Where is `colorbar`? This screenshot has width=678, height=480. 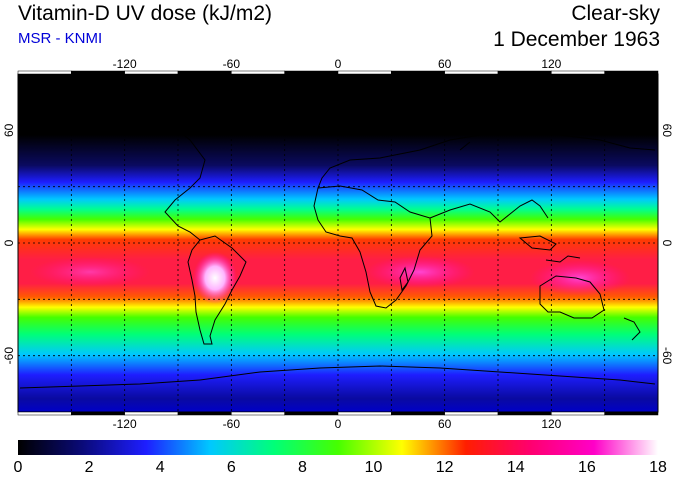
colorbar is located at coordinates (338, 447).